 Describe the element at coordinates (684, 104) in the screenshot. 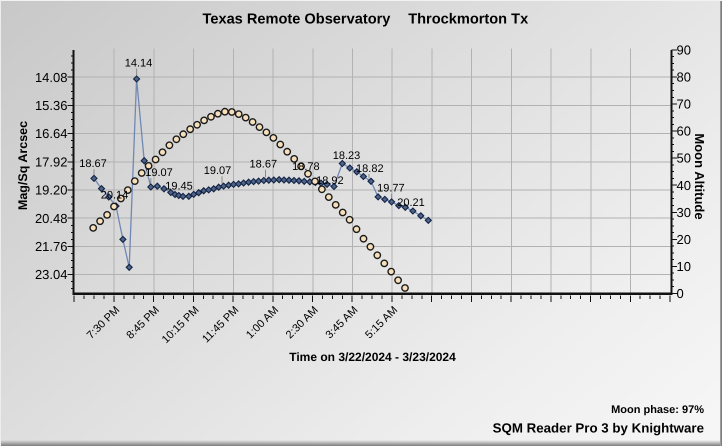

I see `svg-text: 70` at that location.